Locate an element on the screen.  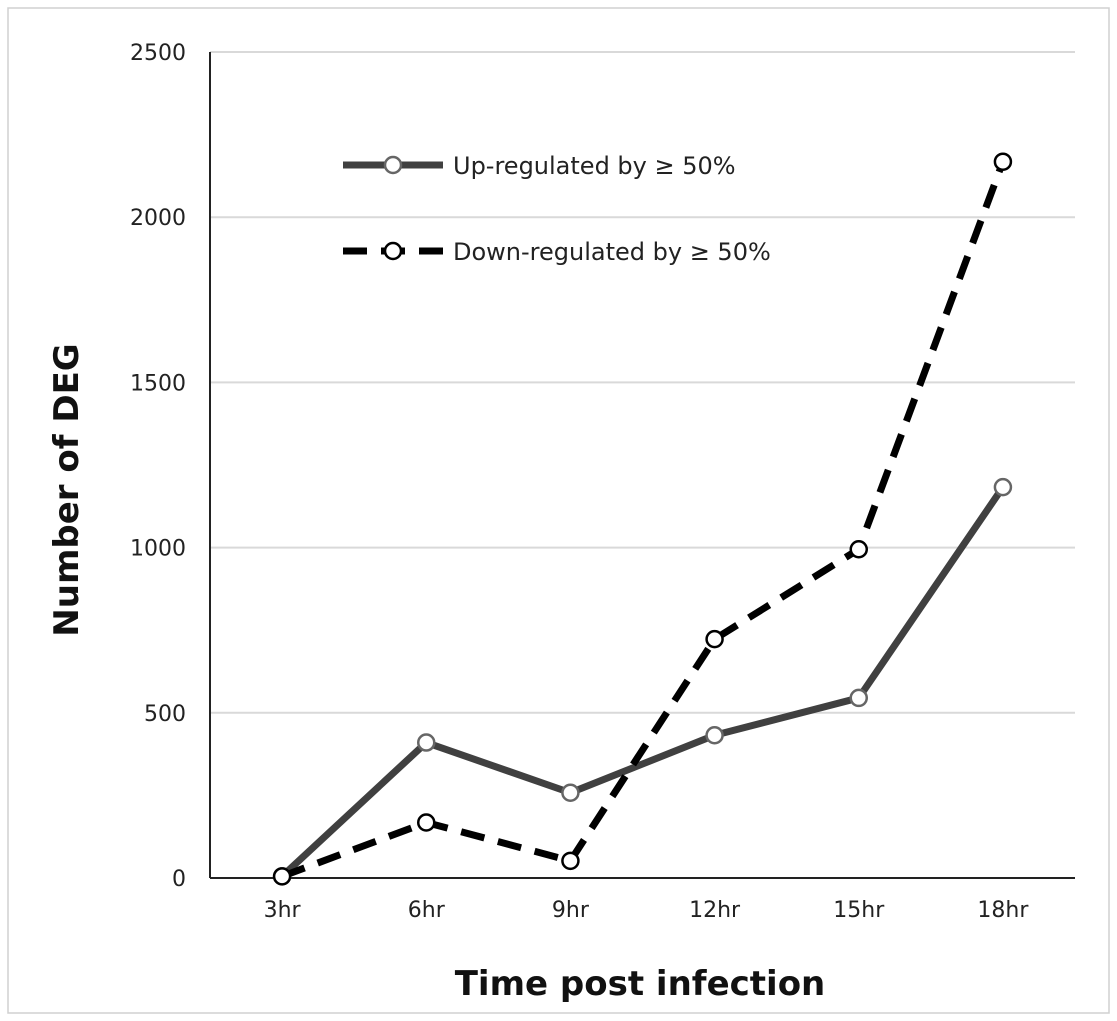
legend-label: Up-regulated by ≥ 50% is located at coordinates (594, 166).